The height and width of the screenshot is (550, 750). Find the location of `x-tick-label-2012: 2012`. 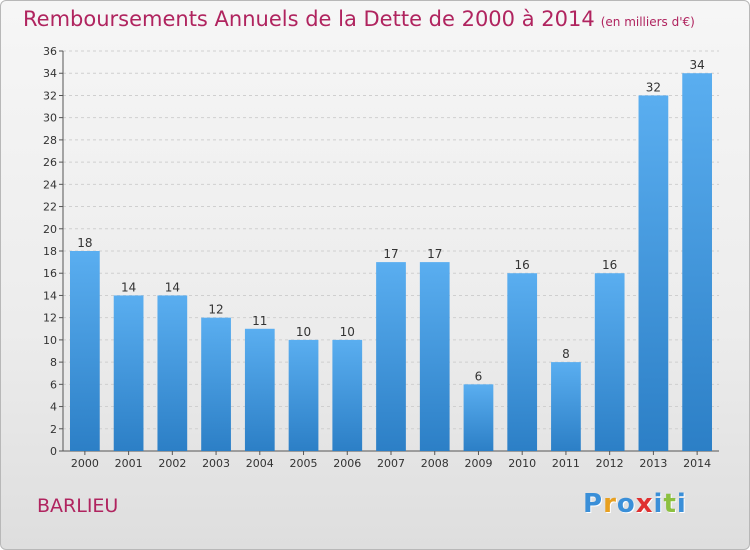

x-tick-label-2012: 2012 is located at coordinates (610, 463).